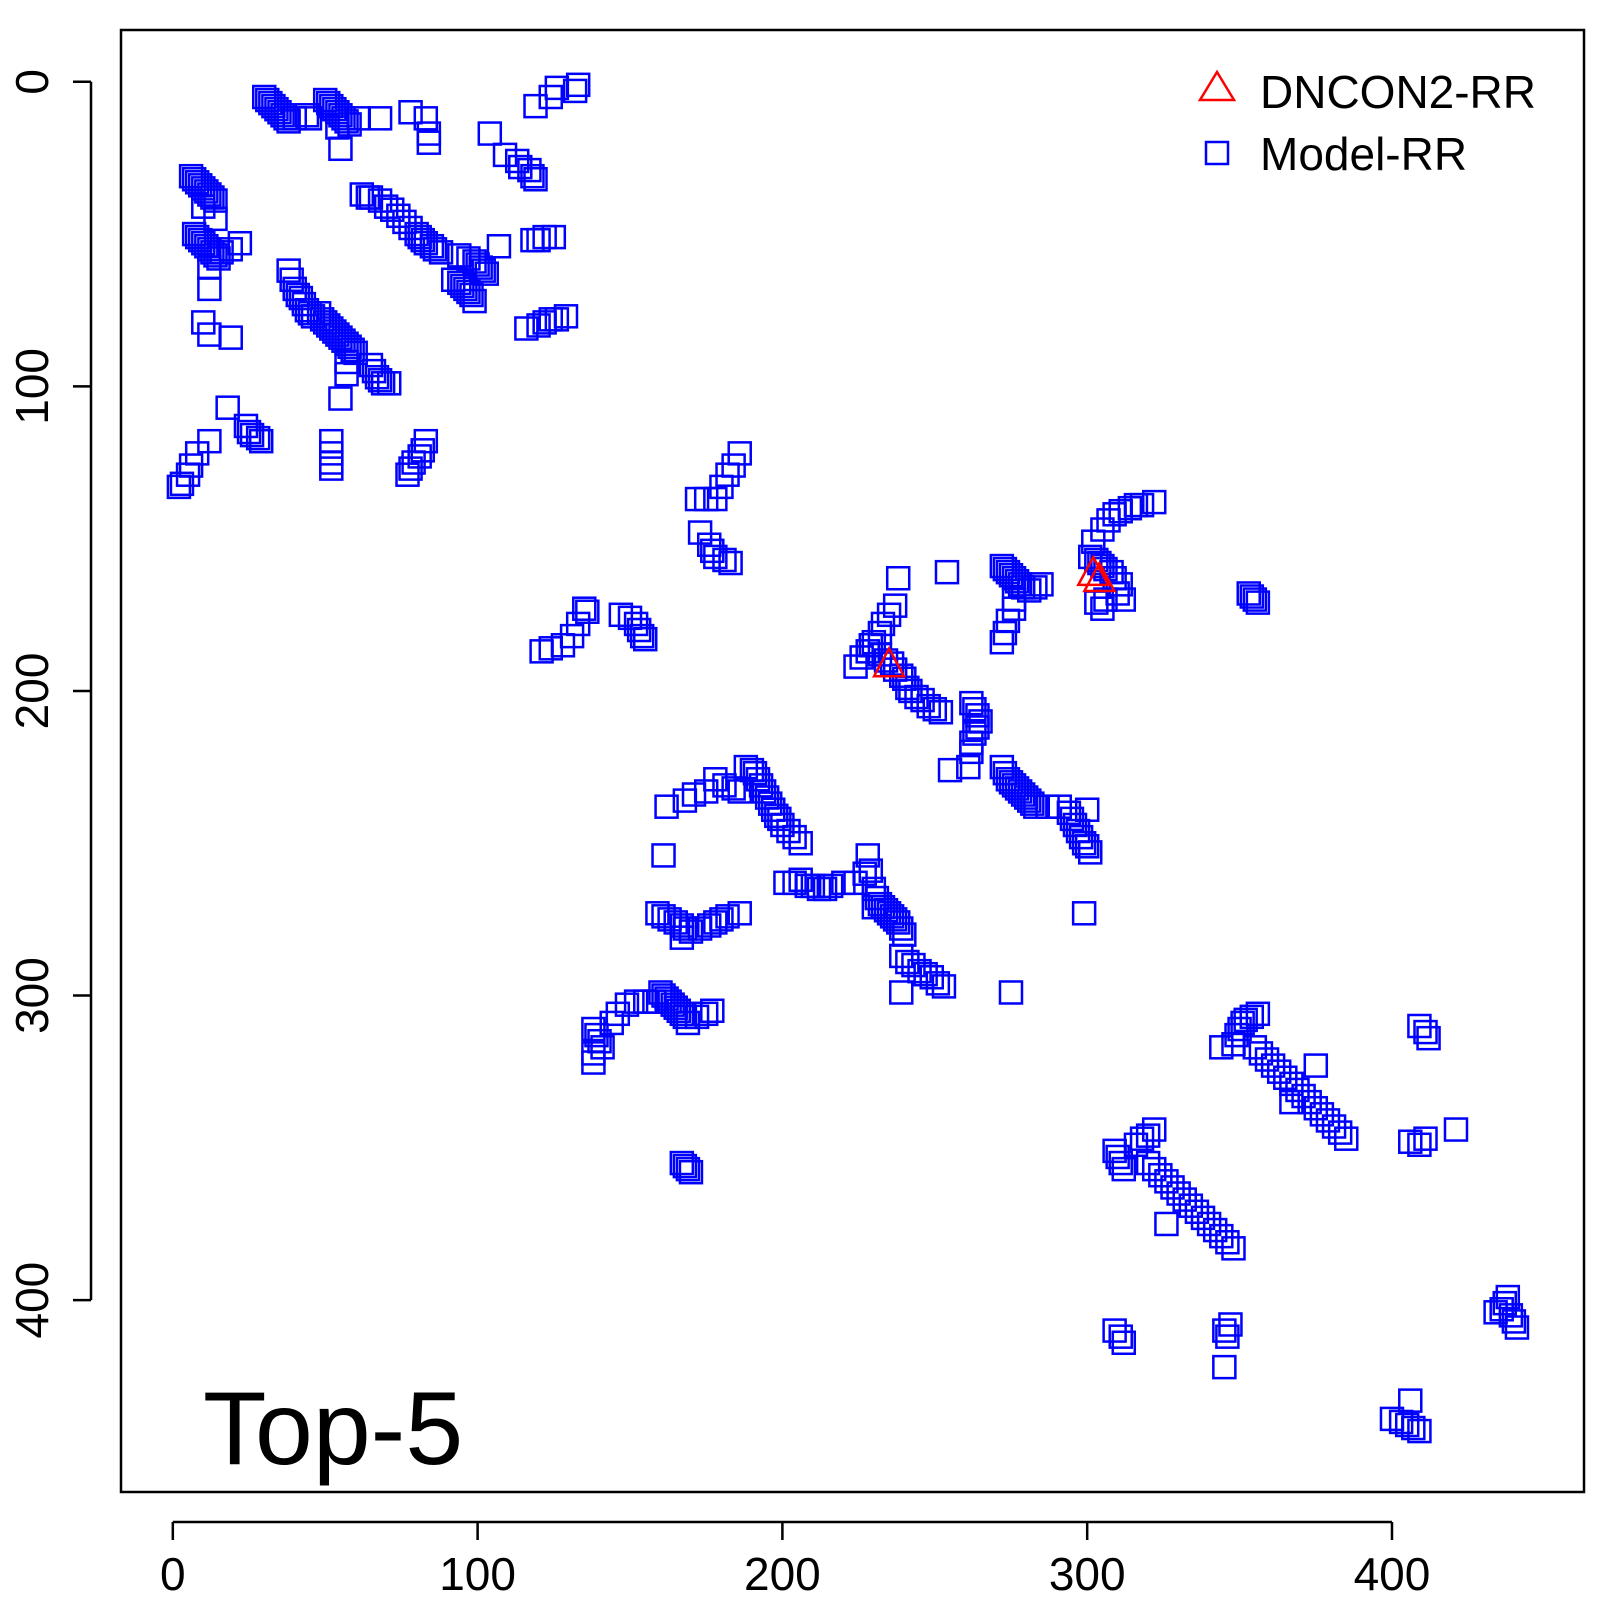 The image size is (1600, 1600). I want to click on y-tick-label: 0, so click(32, 82).